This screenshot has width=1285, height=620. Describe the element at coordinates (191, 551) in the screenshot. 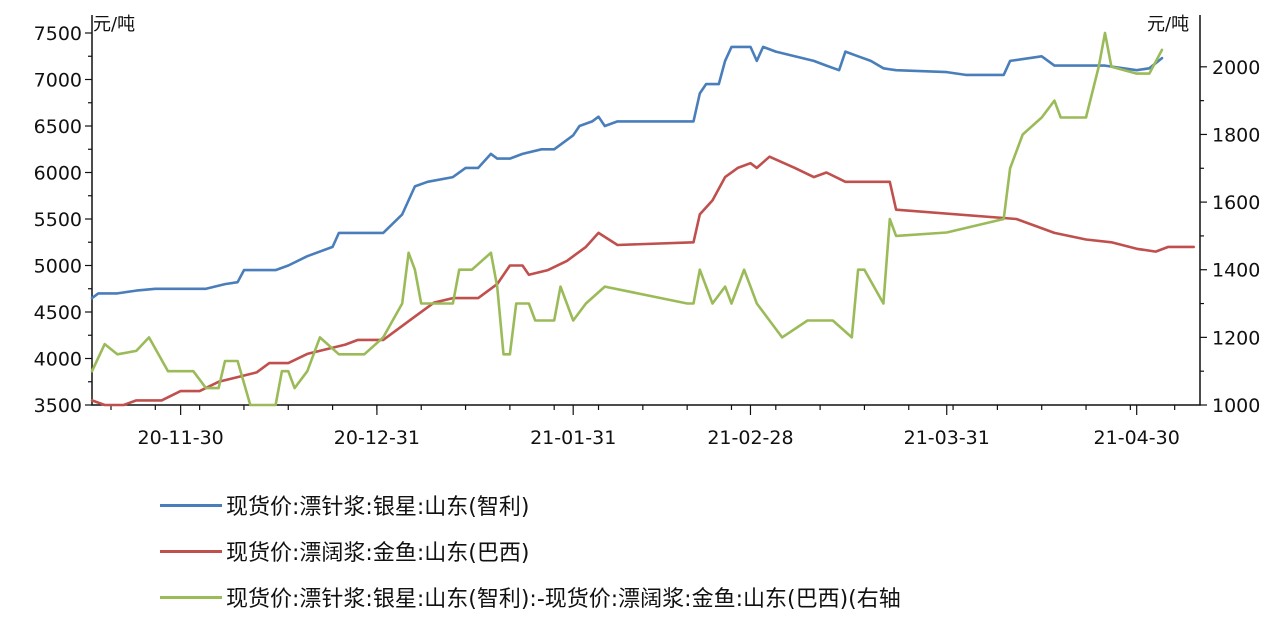

I see `legend-swatch-red` at that location.